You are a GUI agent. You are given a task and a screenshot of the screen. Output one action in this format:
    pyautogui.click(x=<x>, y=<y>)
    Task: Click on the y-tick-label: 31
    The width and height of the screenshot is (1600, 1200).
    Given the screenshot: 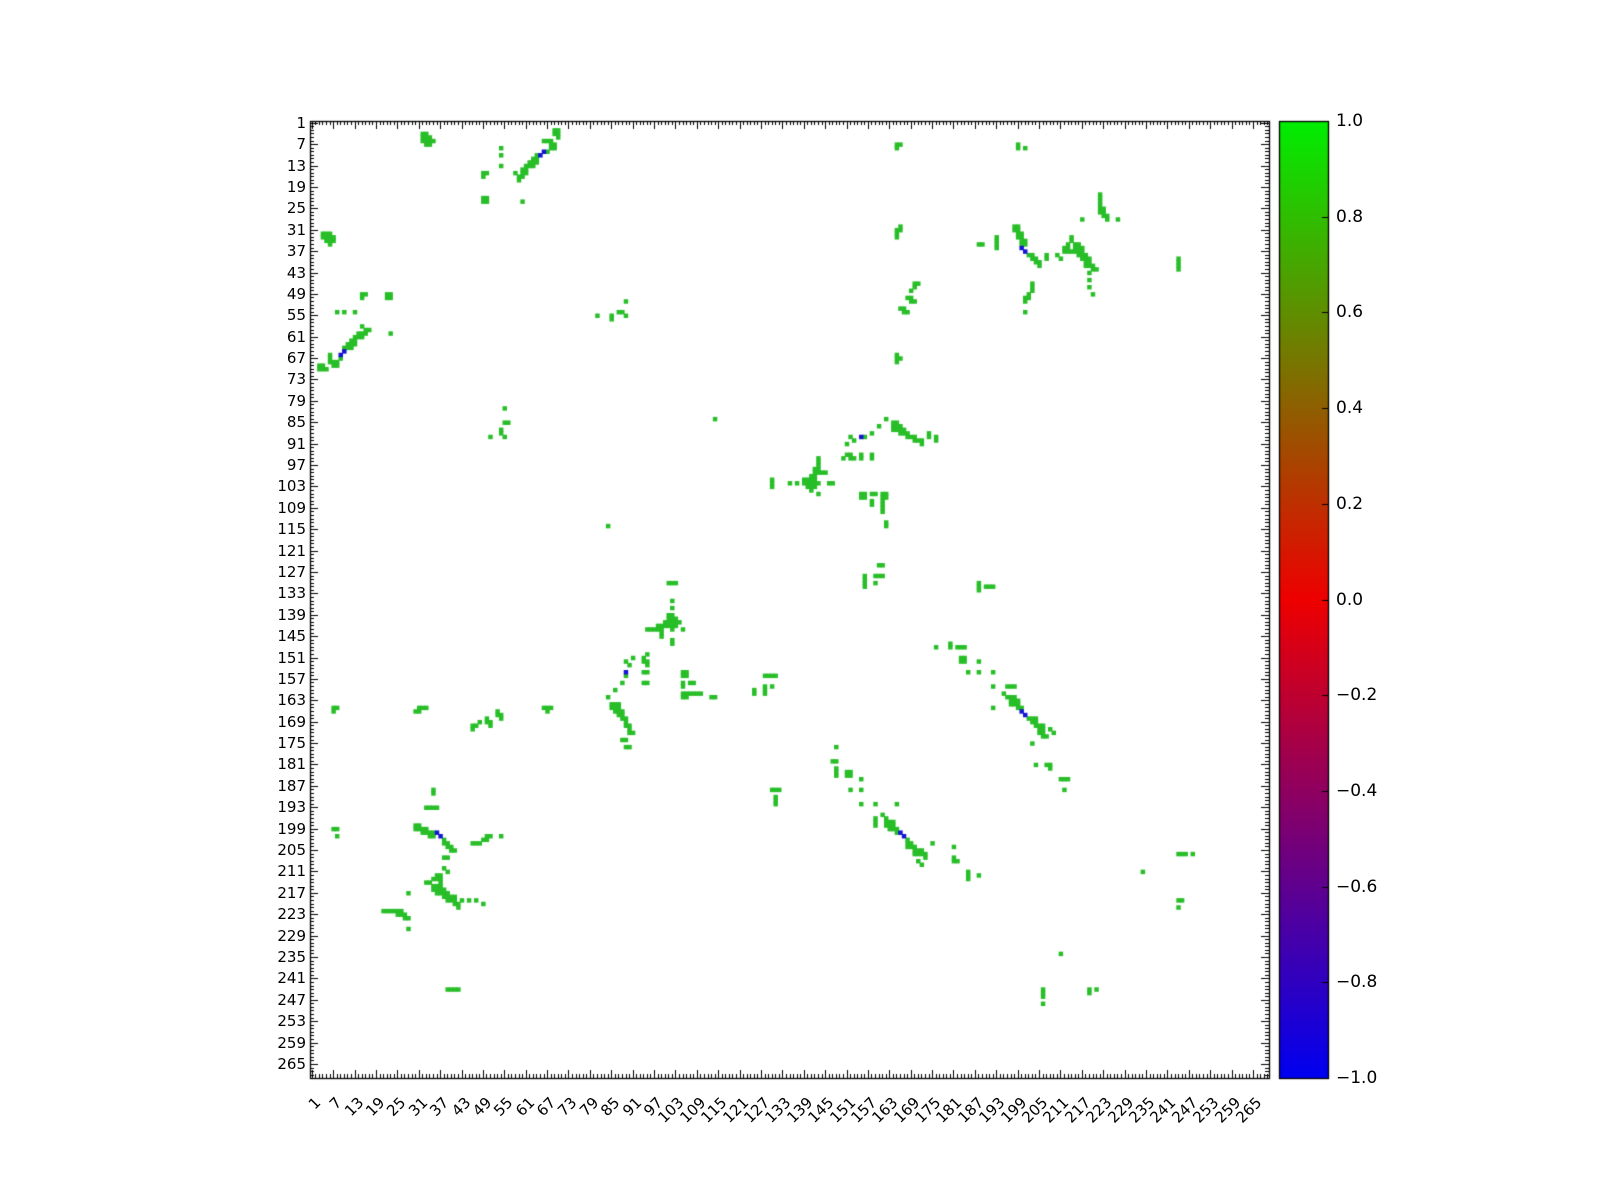 What is the action you would take?
    pyautogui.click(x=296, y=229)
    